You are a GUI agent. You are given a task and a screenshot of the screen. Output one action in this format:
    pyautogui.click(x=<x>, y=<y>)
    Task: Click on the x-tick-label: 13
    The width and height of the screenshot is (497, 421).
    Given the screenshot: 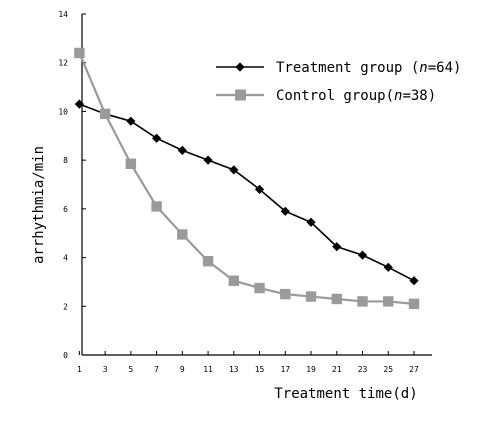 What is the action you would take?
    pyautogui.click(x=234, y=369)
    